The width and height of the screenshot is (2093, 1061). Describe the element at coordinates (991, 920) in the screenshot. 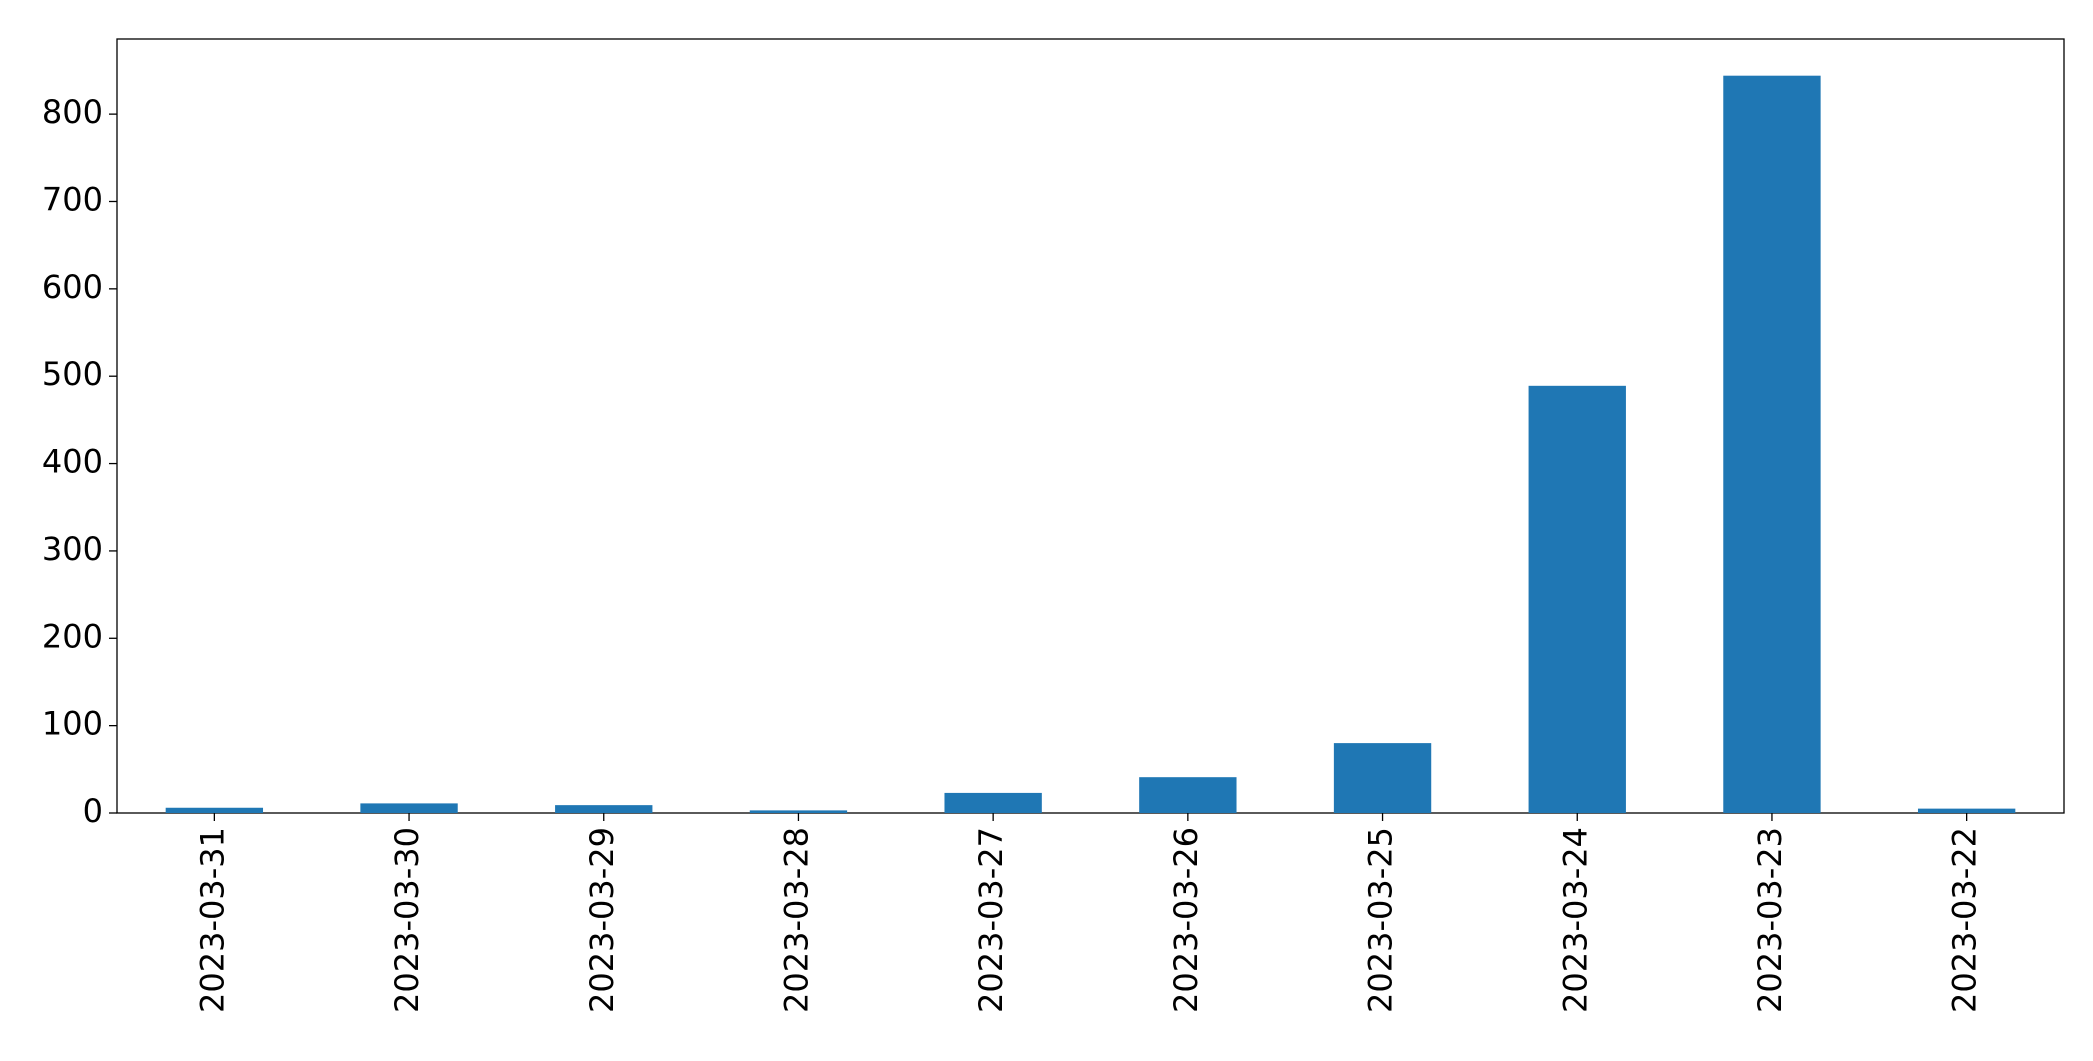

I see `x-tick-label: 2023-03-27` at that location.